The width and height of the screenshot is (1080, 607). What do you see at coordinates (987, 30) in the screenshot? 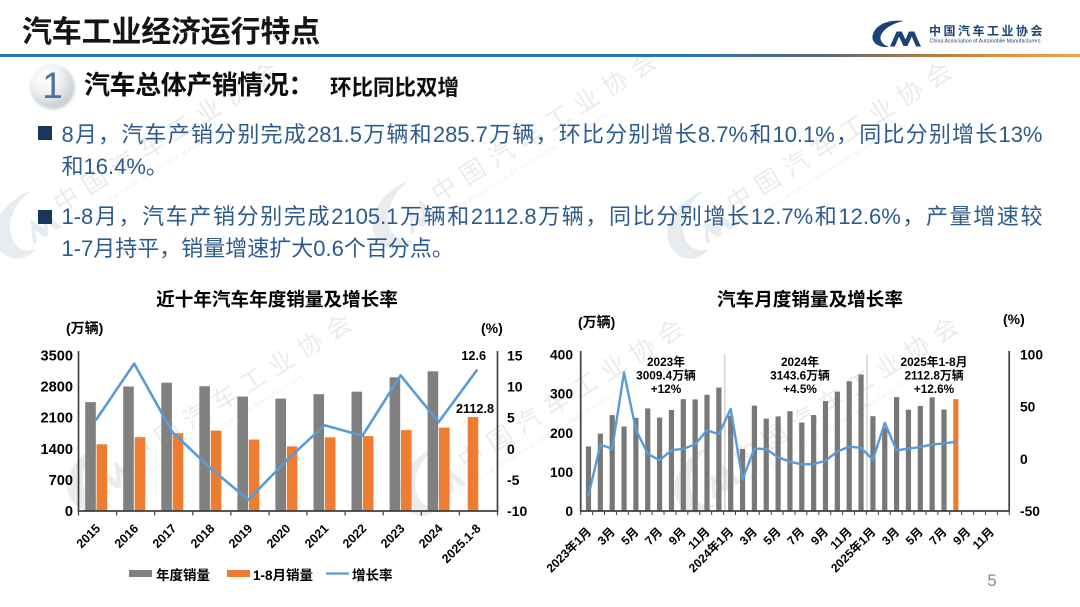
I see `svg-text: 中国汽车工业协会` at bounding box center [987, 30].